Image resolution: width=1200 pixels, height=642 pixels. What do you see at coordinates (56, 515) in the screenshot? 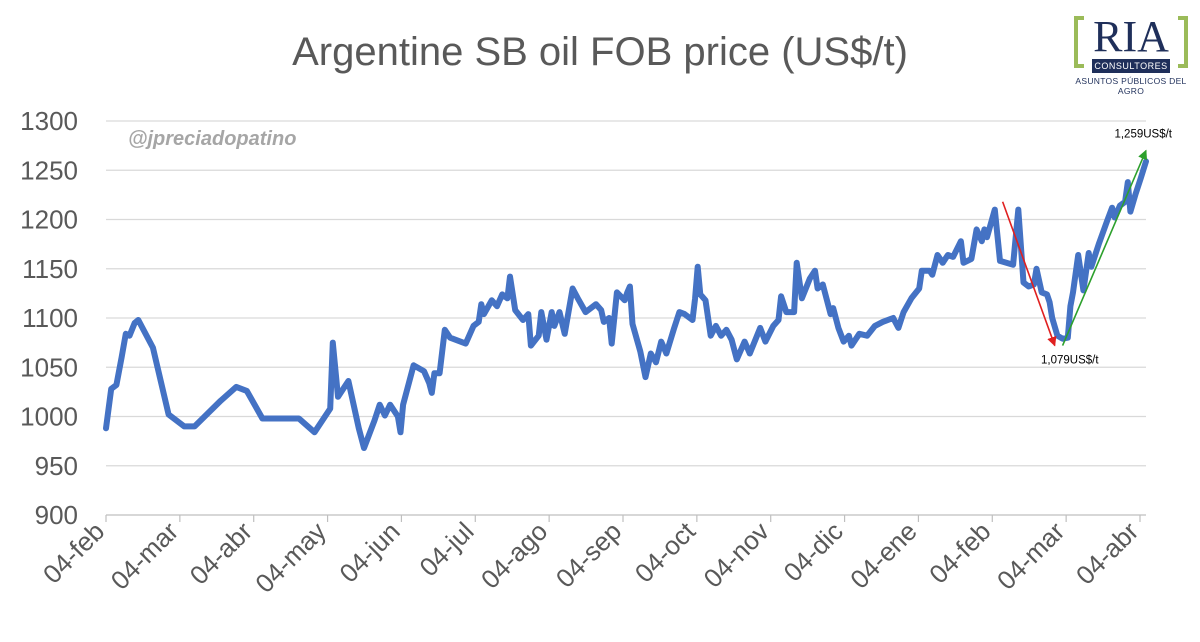
I see `y-tick-label: 900` at bounding box center [56, 515].